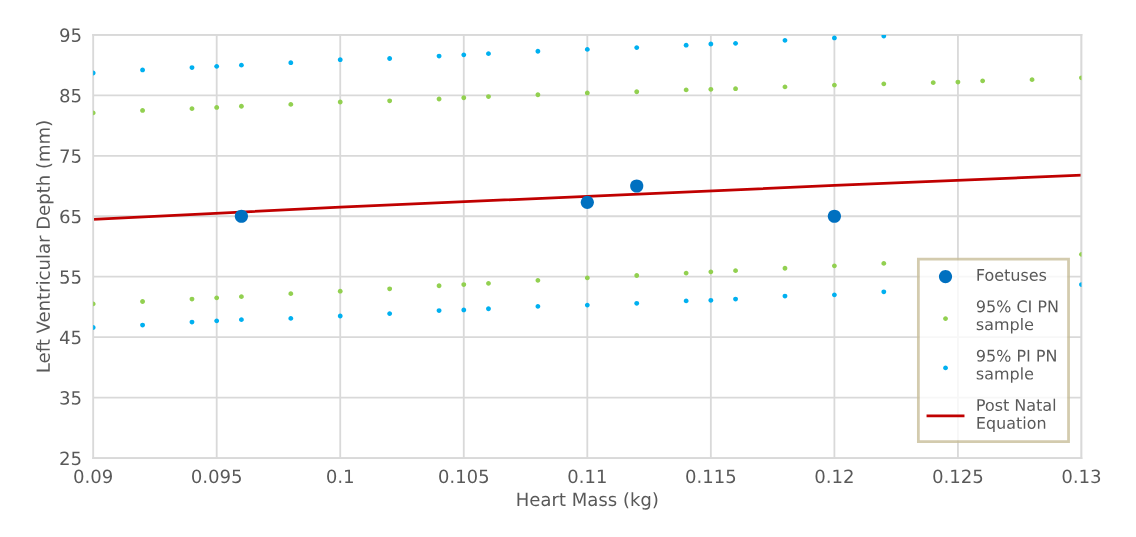 Image resolution: width=1136 pixels, height=537 pixels. Describe the element at coordinates (1012, 275) in the screenshot. I see `legend-label: Foetuses` at that location.